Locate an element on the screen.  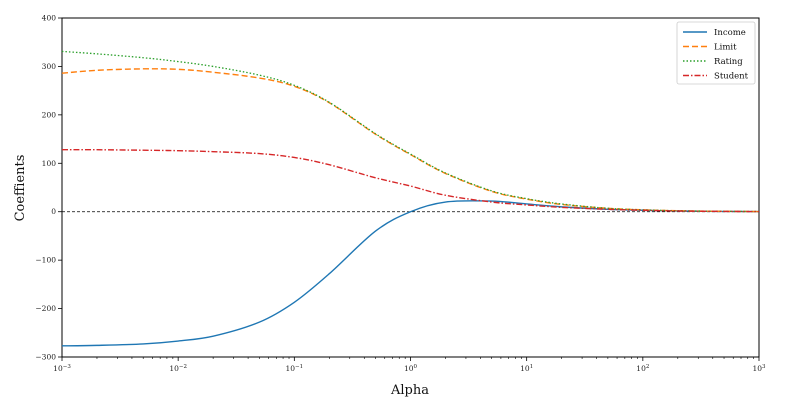
y-tick-label: −200 is located at coordinates (45, 308).